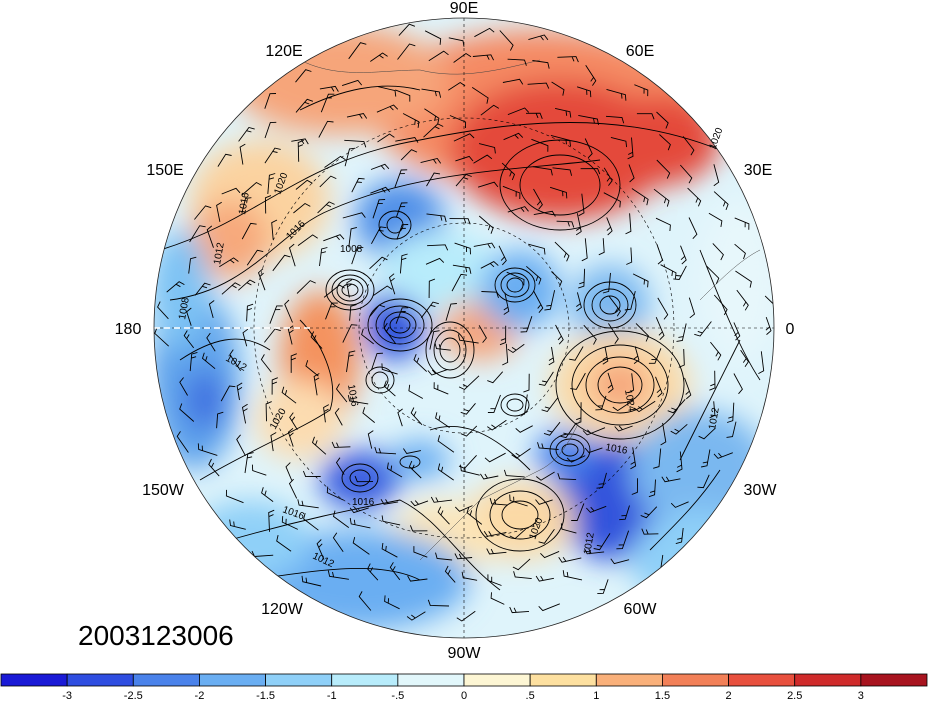 The height and width of the screenshot is (702, 928). What do you see at coordinates (397, 696) in the screenshot?
I see `colorbar-tick-label: -.5` at bounding box center [397, 696].